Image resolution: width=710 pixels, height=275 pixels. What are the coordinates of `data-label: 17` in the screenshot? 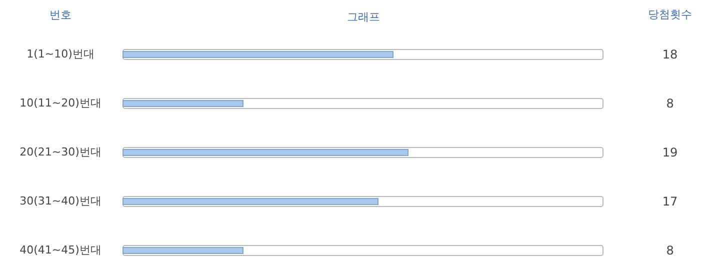 It's located at (670, 201).